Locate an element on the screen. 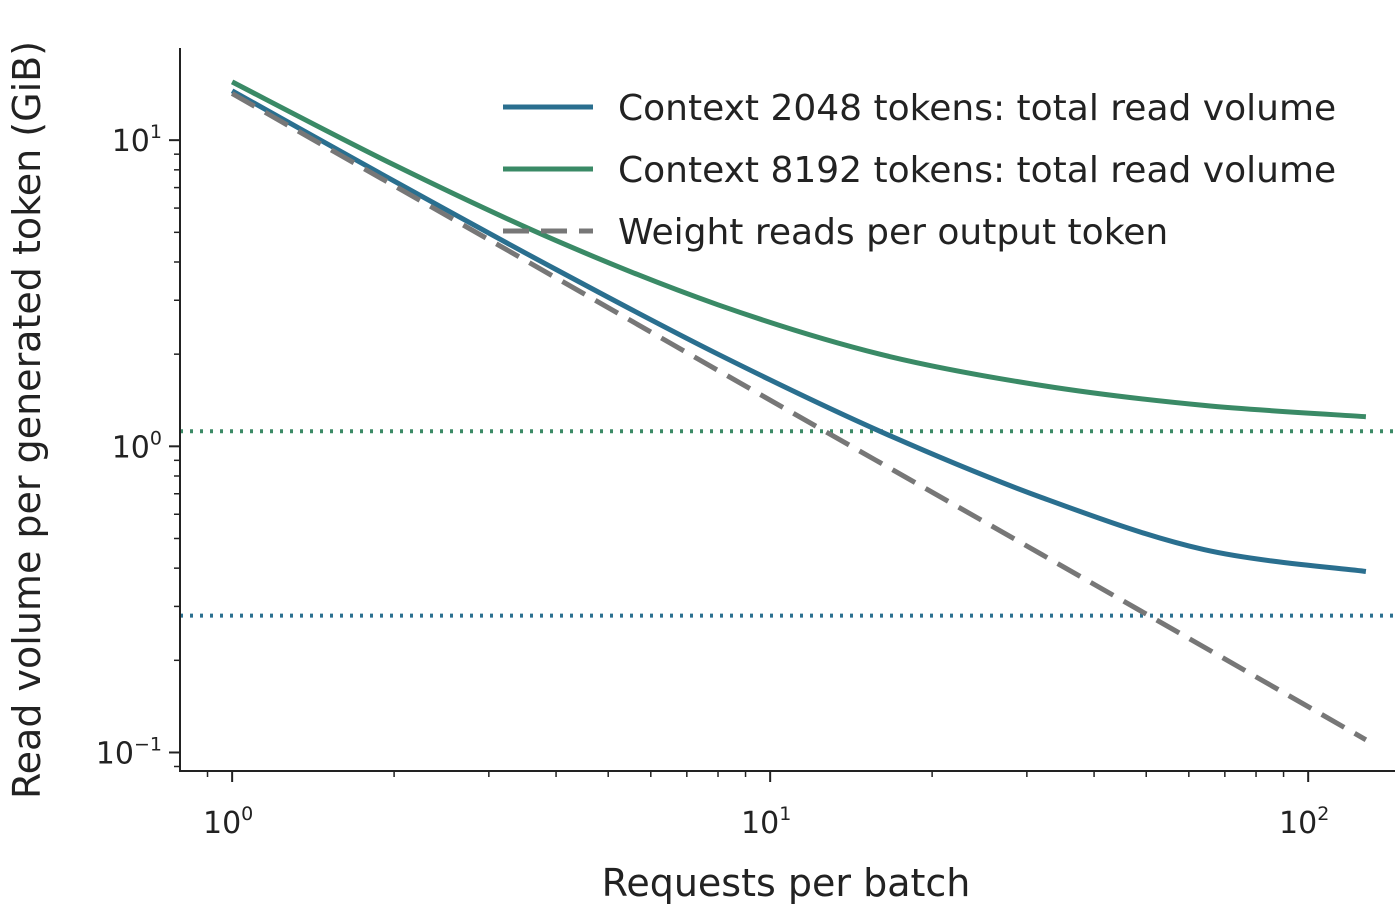 This screenshot has height=913, width=1400. y-tick-label: 10⁻¹ is located at coordinates (129, 752).